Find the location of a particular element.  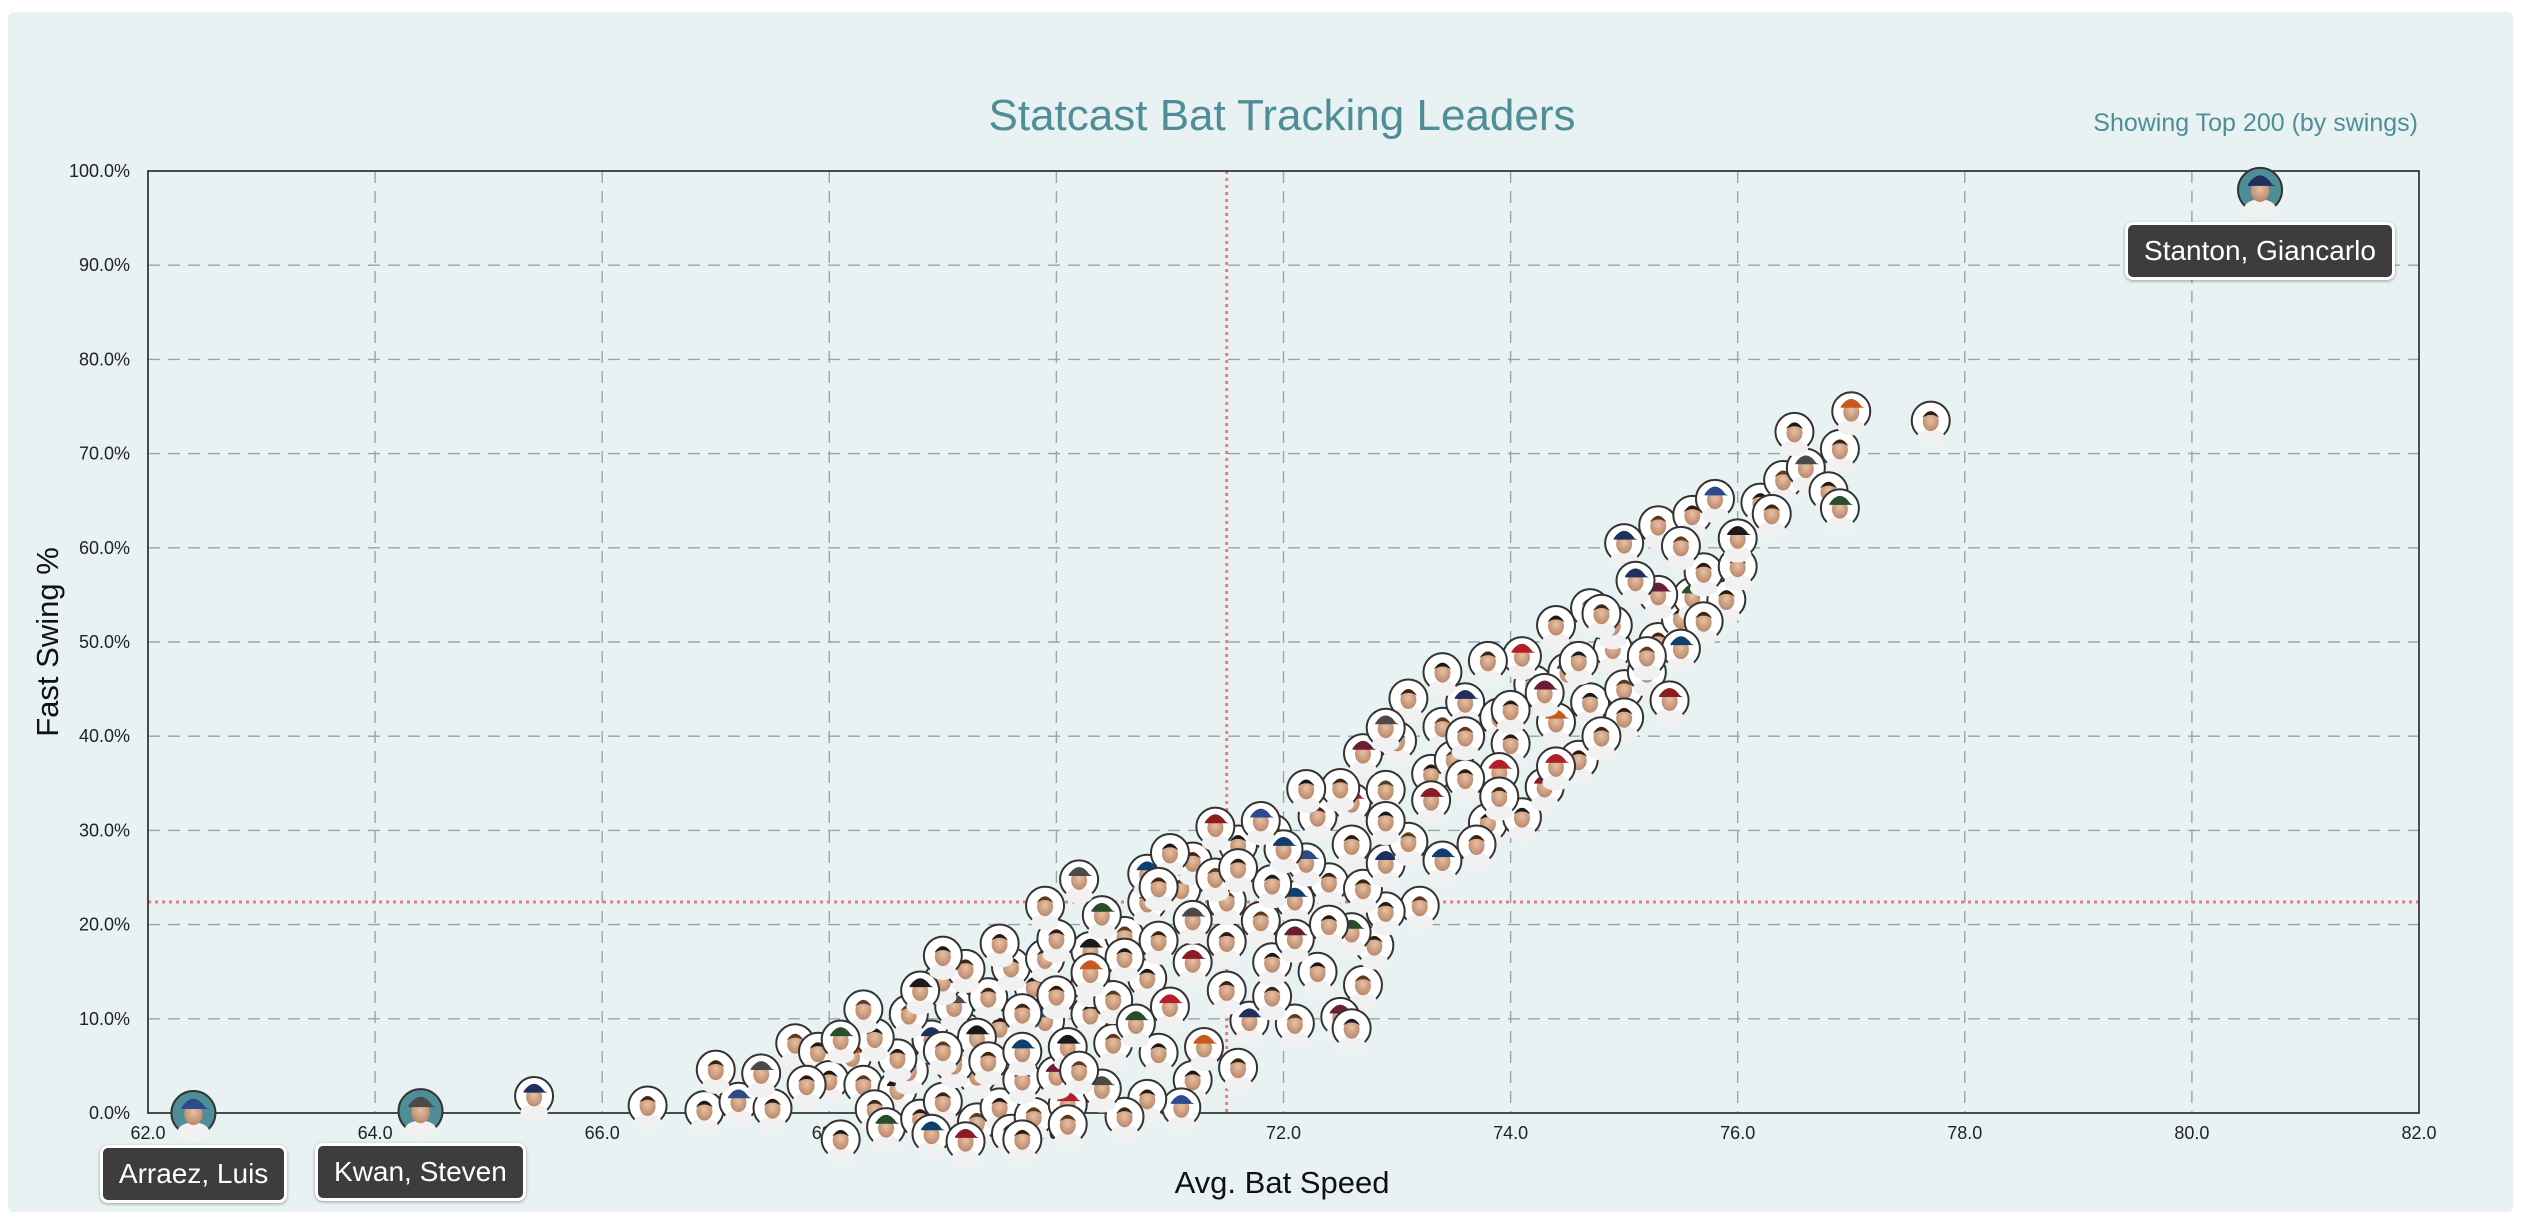

x-tick-label: 66.0 is located at coordinates (602, 1133).